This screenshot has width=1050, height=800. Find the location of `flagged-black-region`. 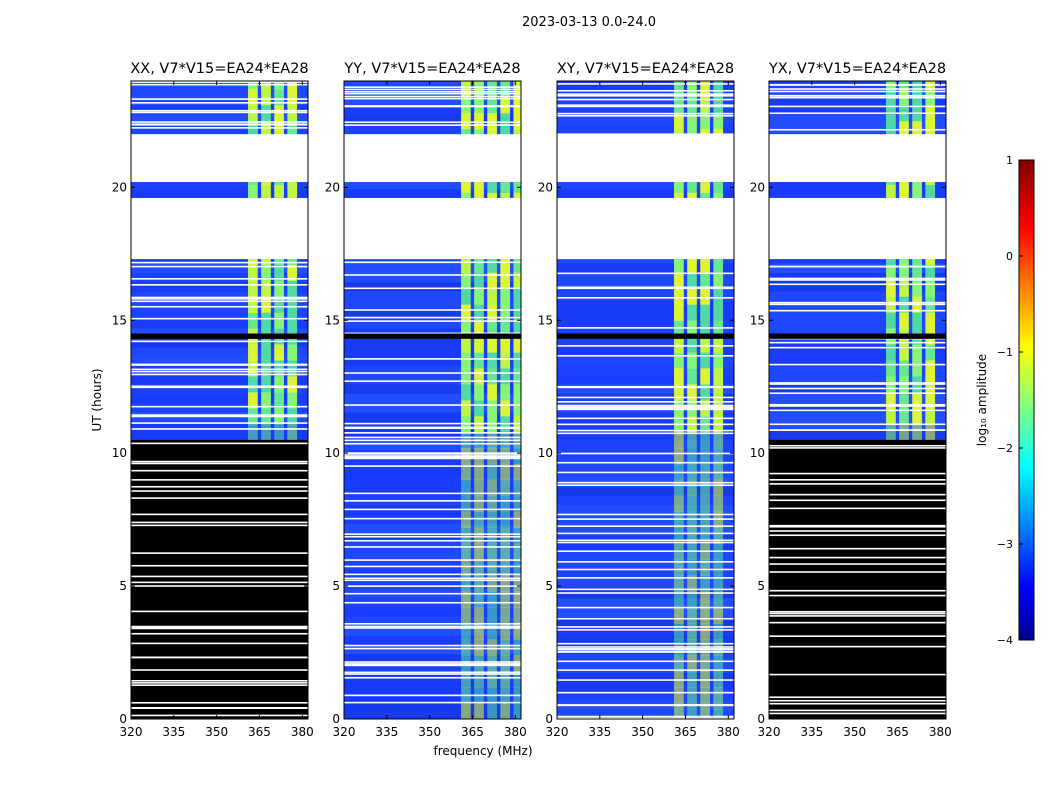

flagged-black-region is located at coordinates (219, 579).